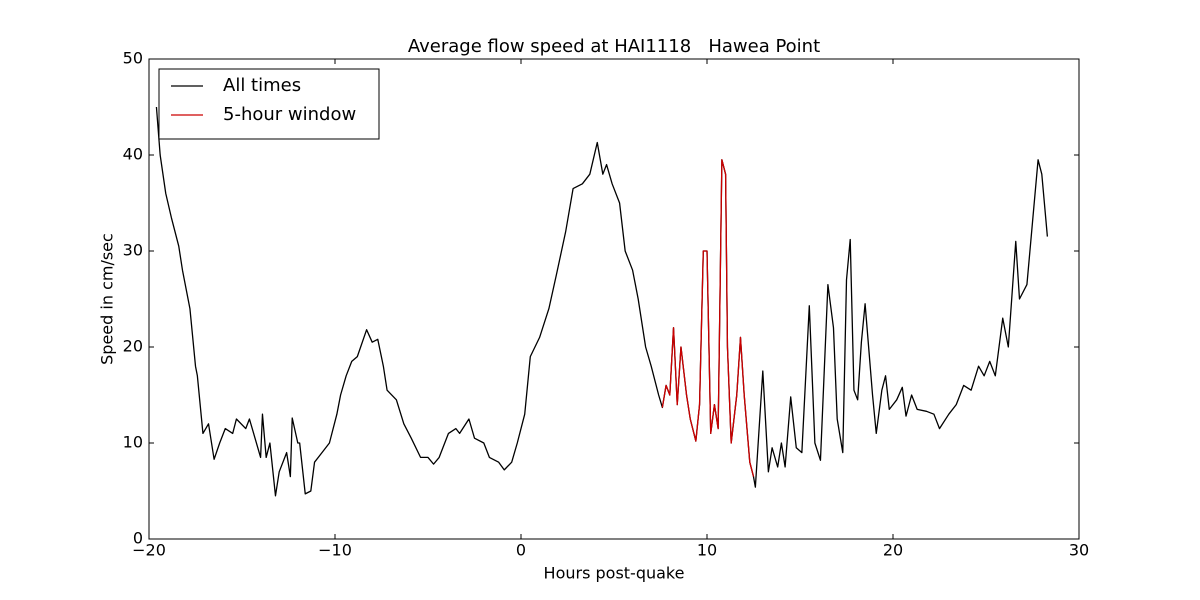  What do you see at coordinates (521, 550) in the screenshot?
I see `x-tick-label: 0` at bounding box center [521, 550].